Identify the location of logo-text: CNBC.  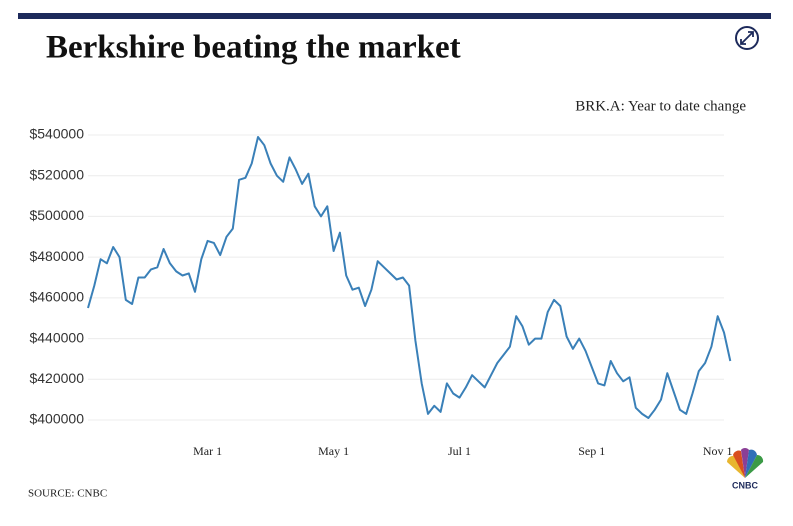
(745, 485).